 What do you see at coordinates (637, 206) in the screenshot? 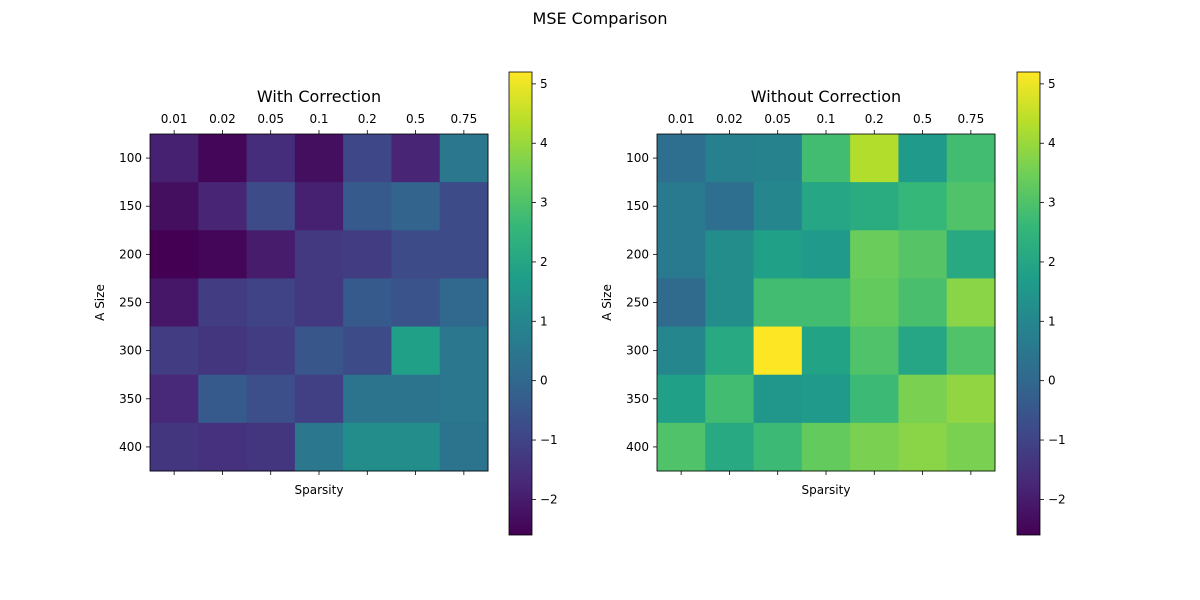
I see `y-tick-label: 150` at bounding box center [637, 206].